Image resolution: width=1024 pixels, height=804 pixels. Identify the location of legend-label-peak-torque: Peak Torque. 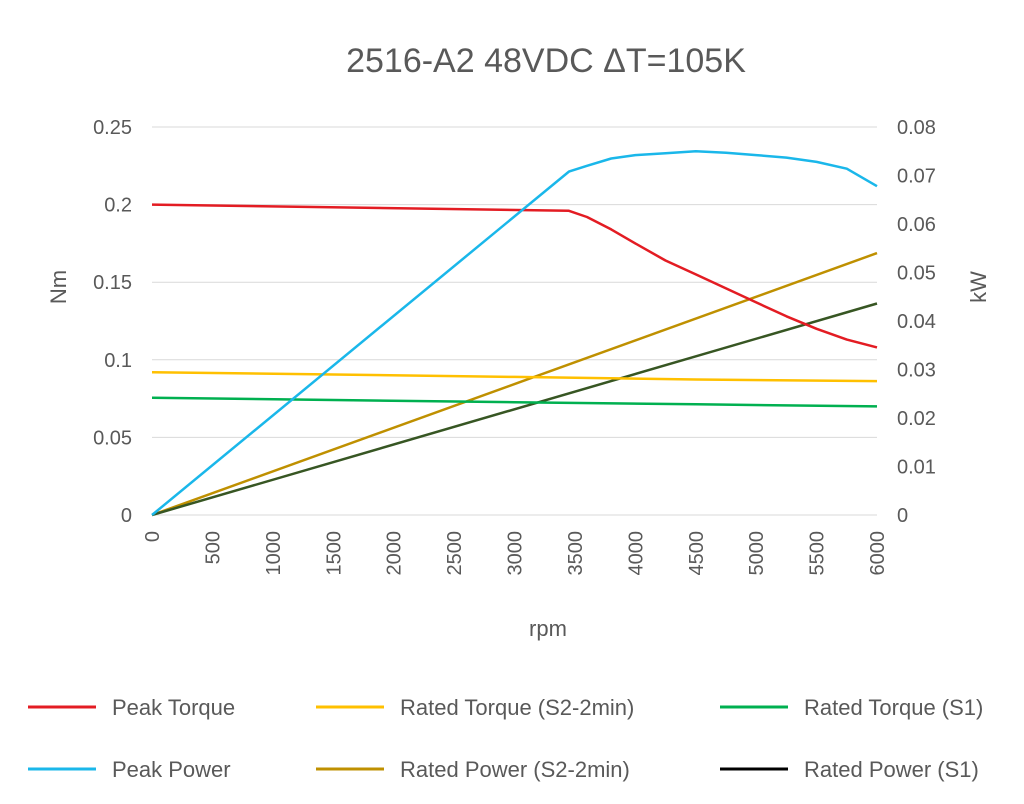
(173, 707).